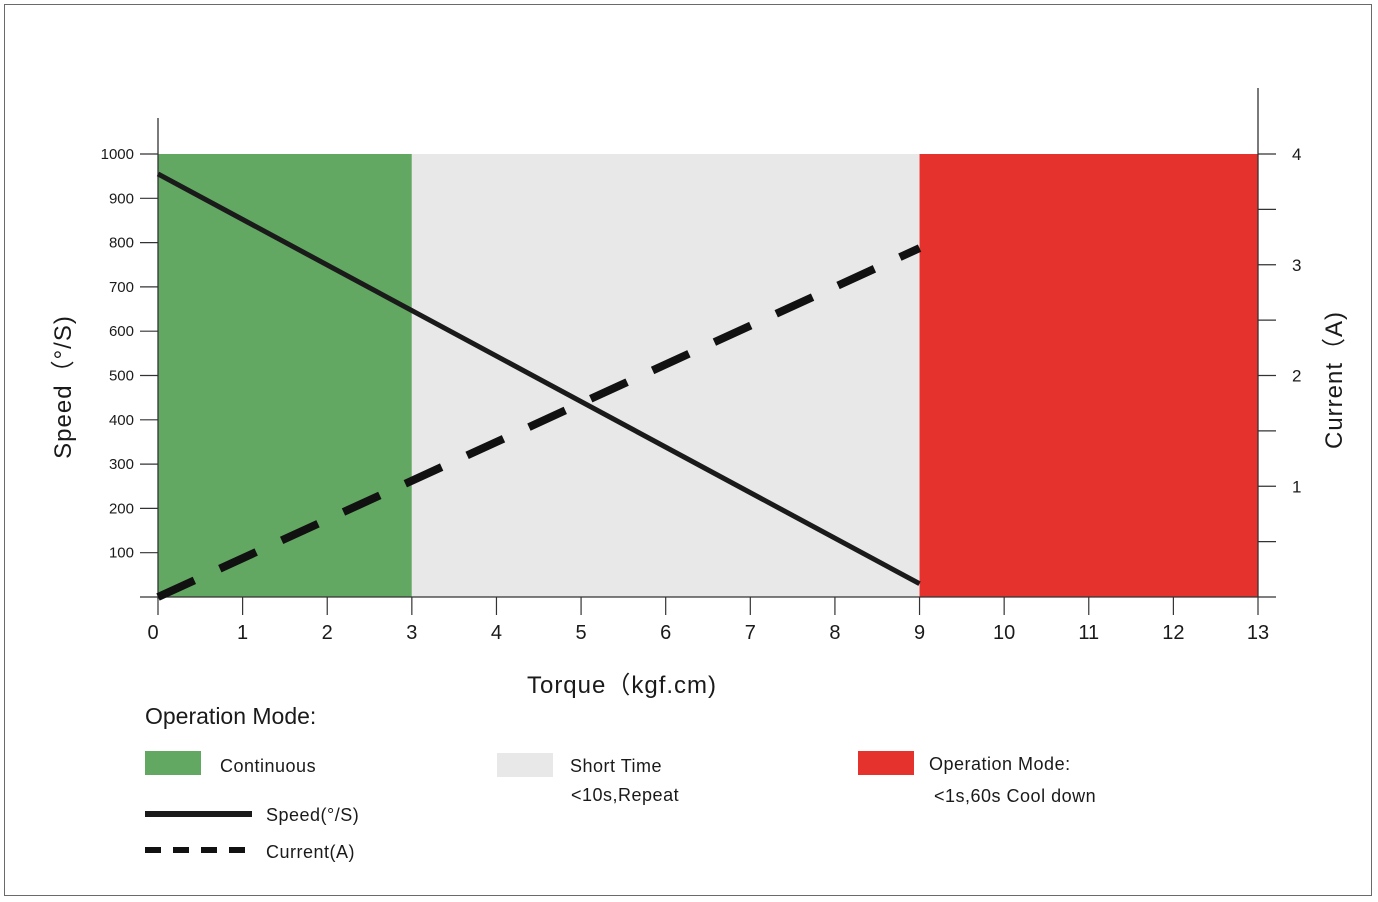  What do you see at coordinates (268, 766) in the screenshot?
I see `legend-label-continuous: Continuous` at bounding box center [268, 766].